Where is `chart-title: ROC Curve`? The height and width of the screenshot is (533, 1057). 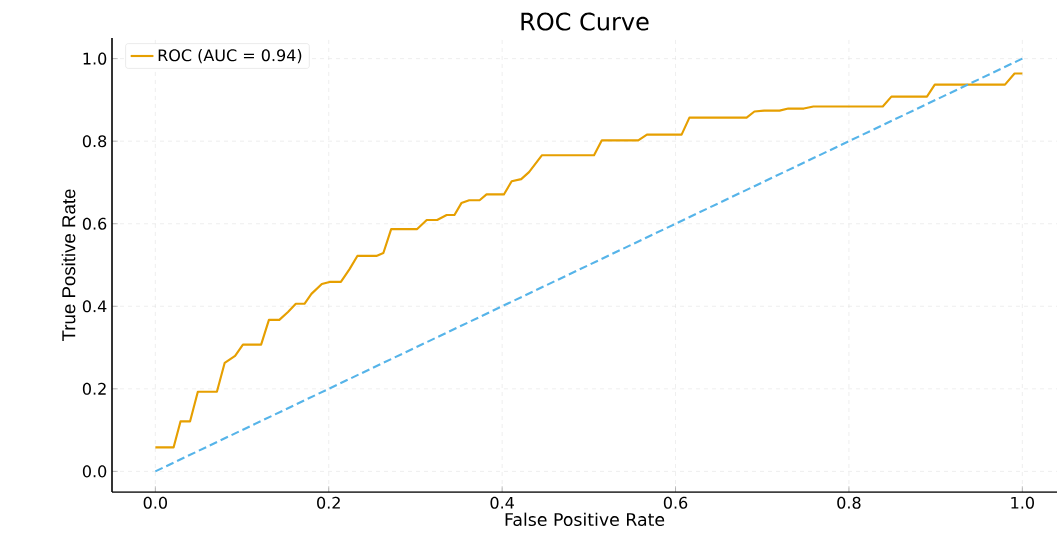
chart-title: ROC Curve is located at coordinates (585, 21).